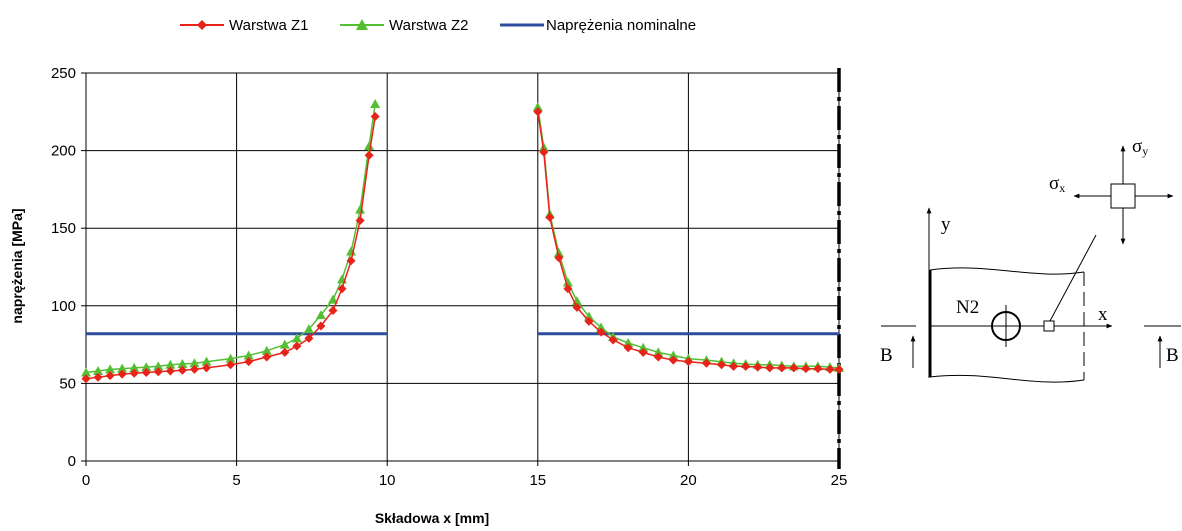  I want to click on y-axis-title: naprężenia [MPa], so click(17, 265).